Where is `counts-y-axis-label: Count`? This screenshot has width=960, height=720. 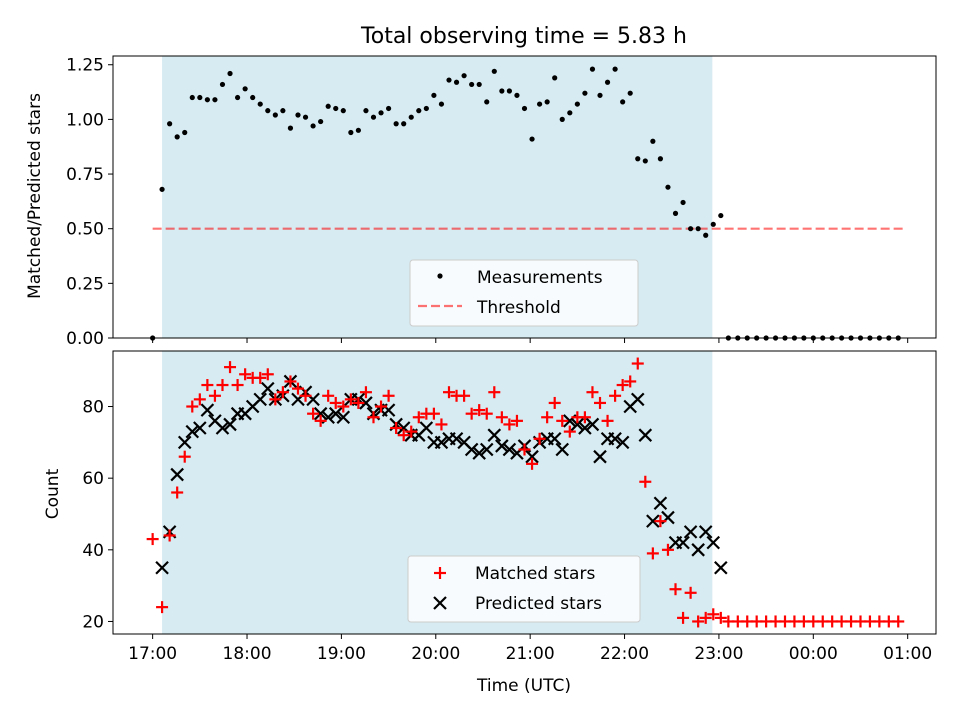 counts-y-axis-label: Count is located at coordinates (53, 493).